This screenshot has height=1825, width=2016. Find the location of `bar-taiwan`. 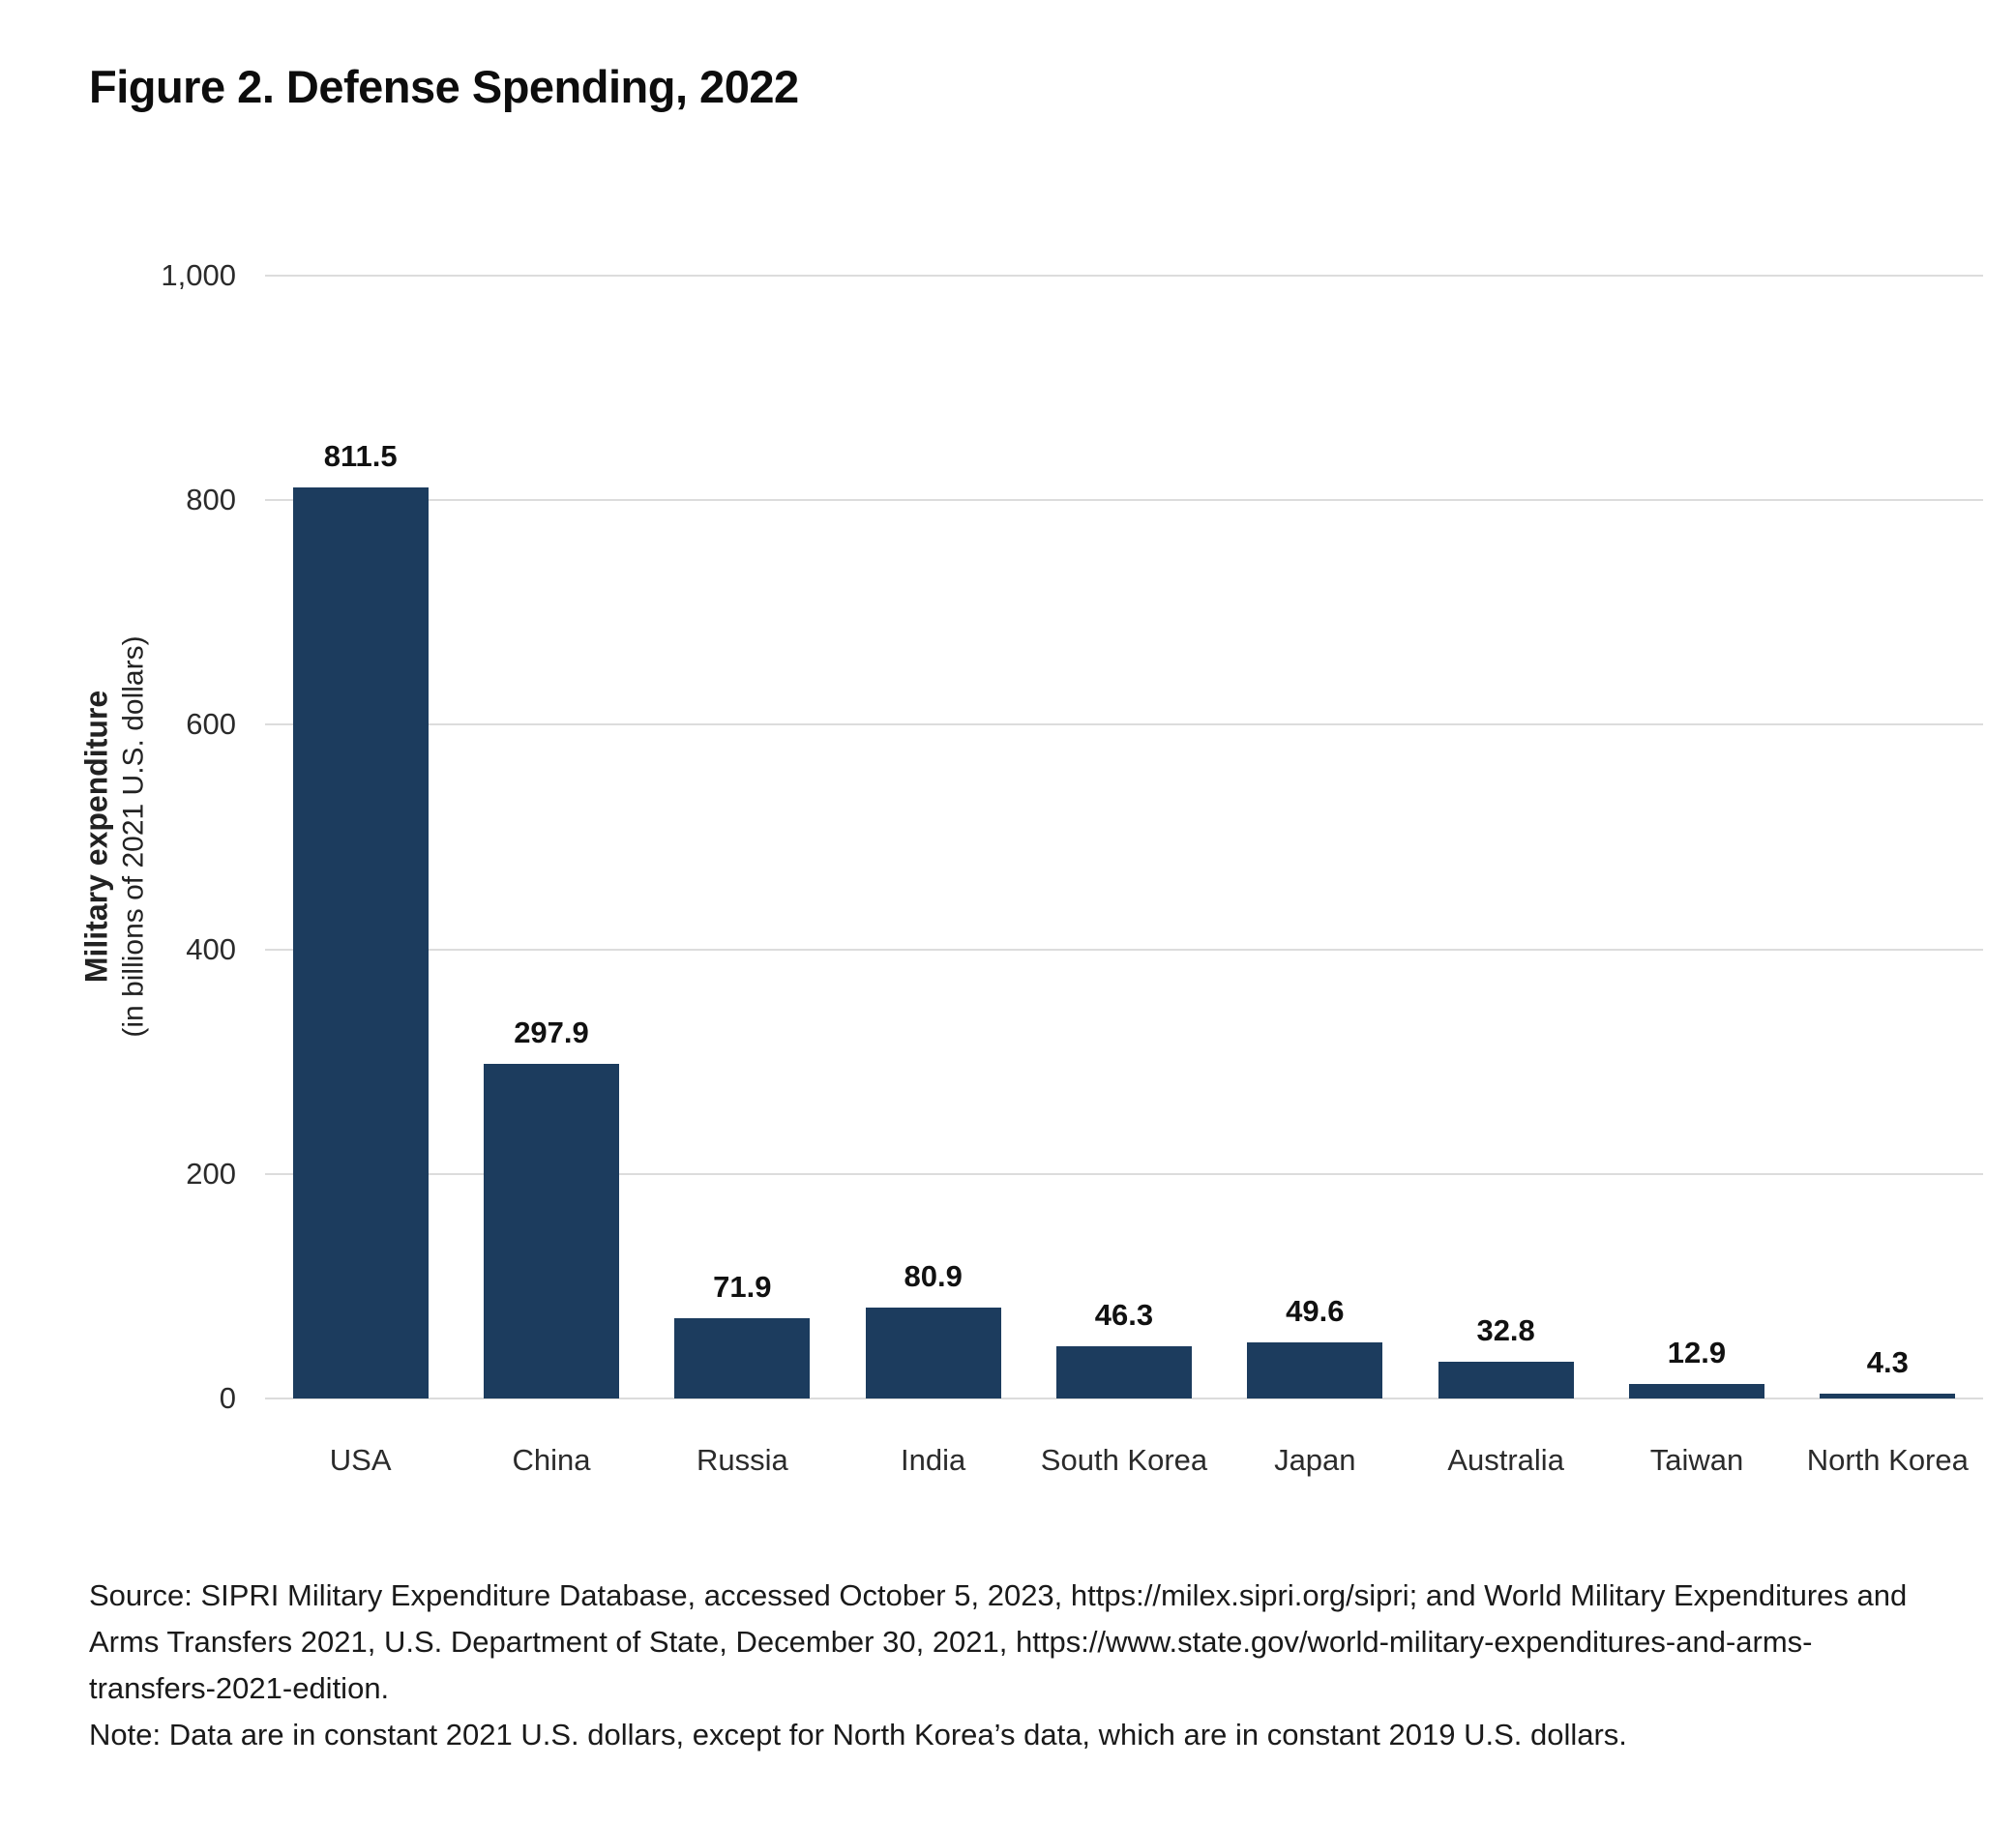

bar-taiwan is located at coordinates (1696, 1391).